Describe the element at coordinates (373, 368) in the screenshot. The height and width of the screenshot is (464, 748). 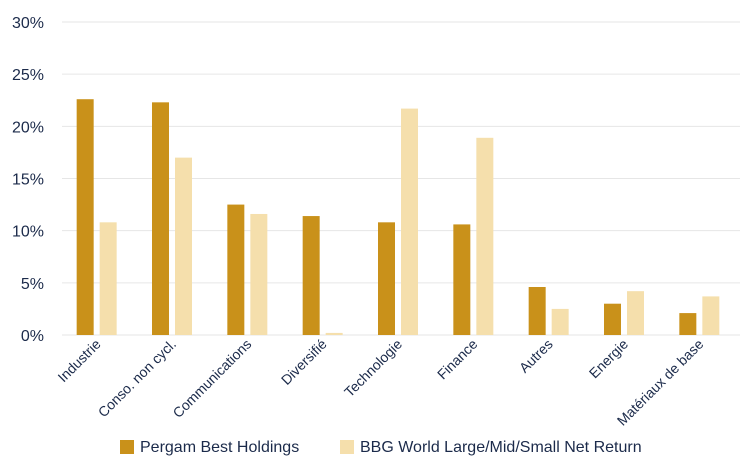
I see `x-tick-label: Technologie` at that location.